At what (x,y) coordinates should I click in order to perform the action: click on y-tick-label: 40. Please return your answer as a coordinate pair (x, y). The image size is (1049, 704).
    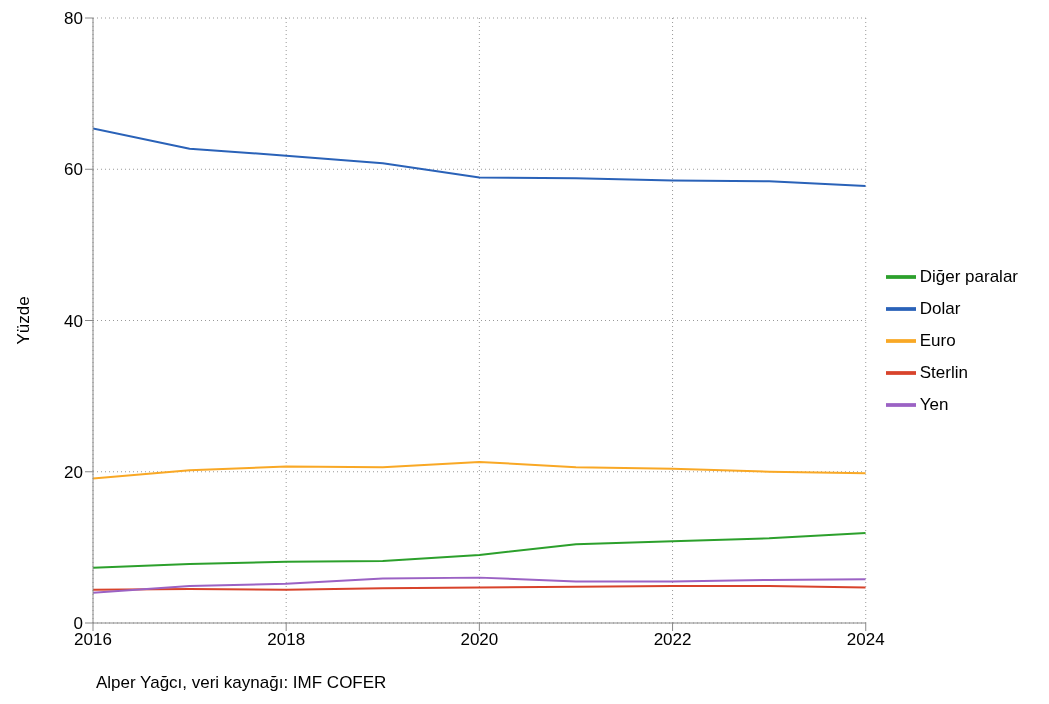
    Looking at the image, I should click on (73, 321).